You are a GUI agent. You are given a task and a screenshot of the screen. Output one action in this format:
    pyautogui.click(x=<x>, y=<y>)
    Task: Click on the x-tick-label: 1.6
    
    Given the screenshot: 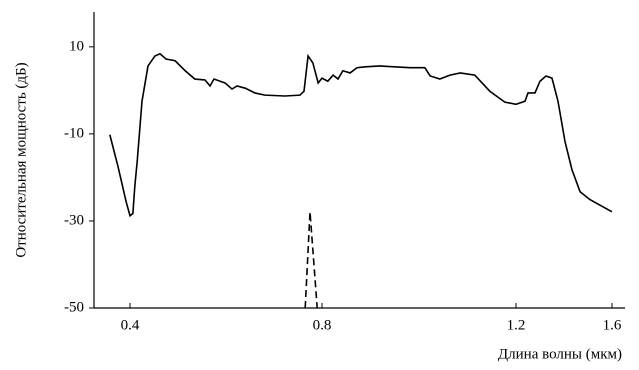 What is the action you would take?
    pyautogui.click(x=612, y=325)
    